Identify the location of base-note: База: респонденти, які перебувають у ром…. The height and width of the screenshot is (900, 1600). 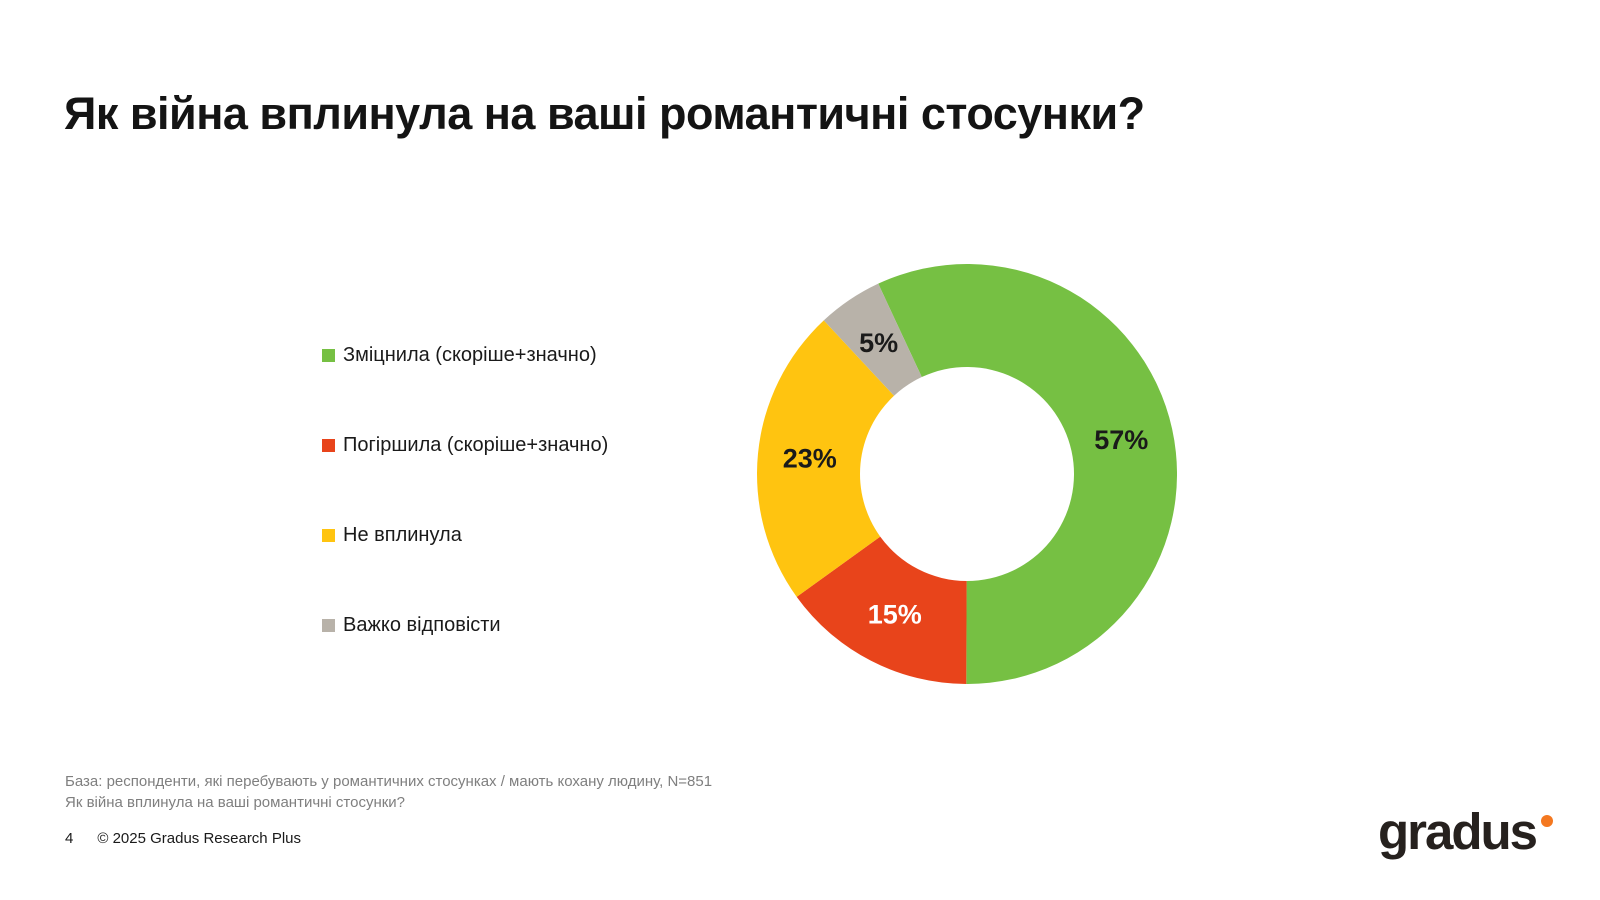
(389, 781).